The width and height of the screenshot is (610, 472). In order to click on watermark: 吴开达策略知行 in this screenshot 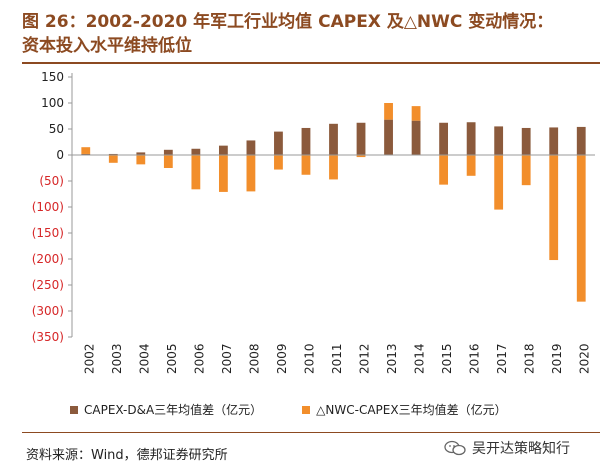, I will do `click(507, 448)`.